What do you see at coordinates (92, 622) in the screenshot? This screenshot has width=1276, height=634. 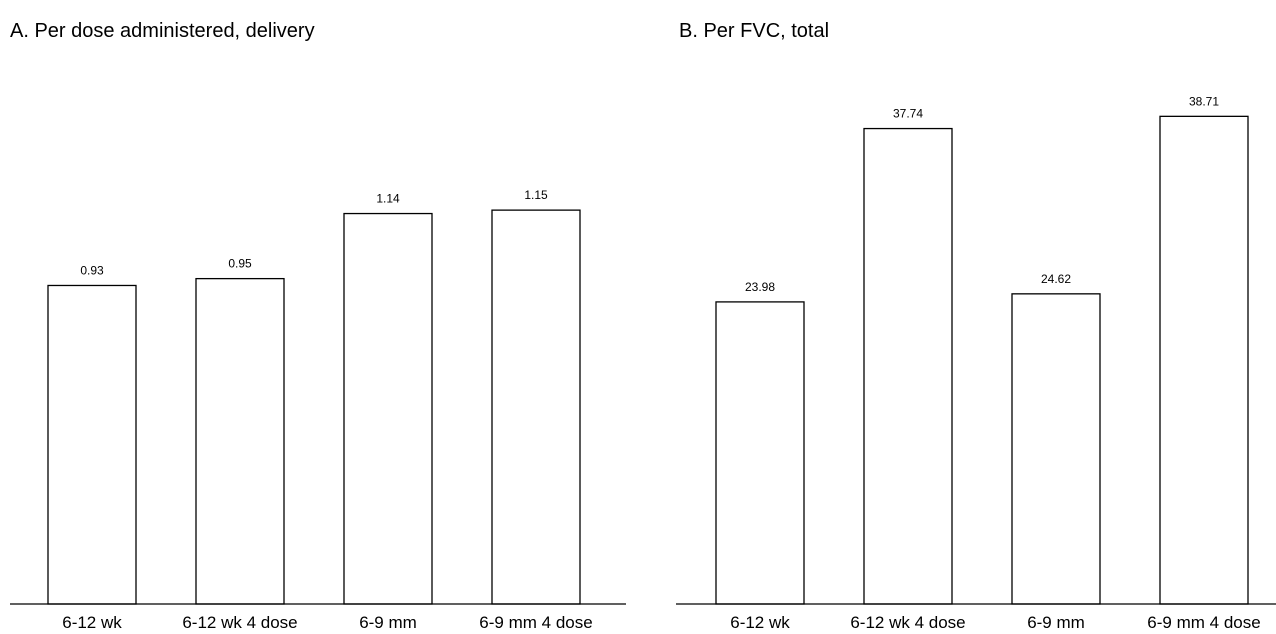 I see `x-tick-label-a-1: 6-12 wk` at bounding box center [92, 622].